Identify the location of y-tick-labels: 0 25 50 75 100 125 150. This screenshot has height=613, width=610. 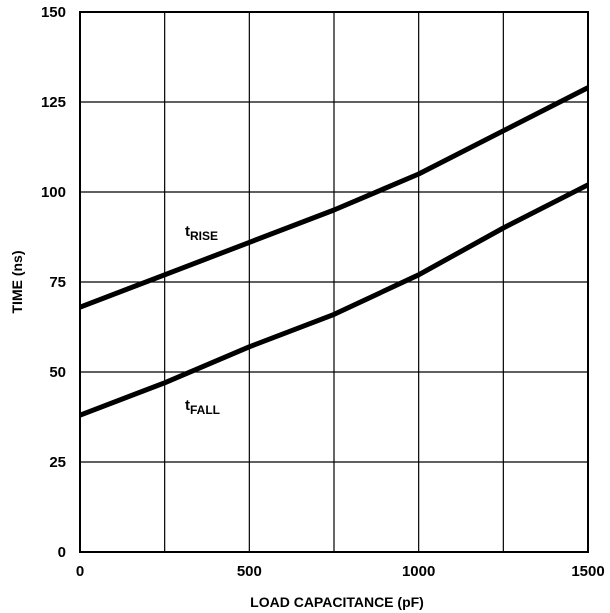
(53, 282).